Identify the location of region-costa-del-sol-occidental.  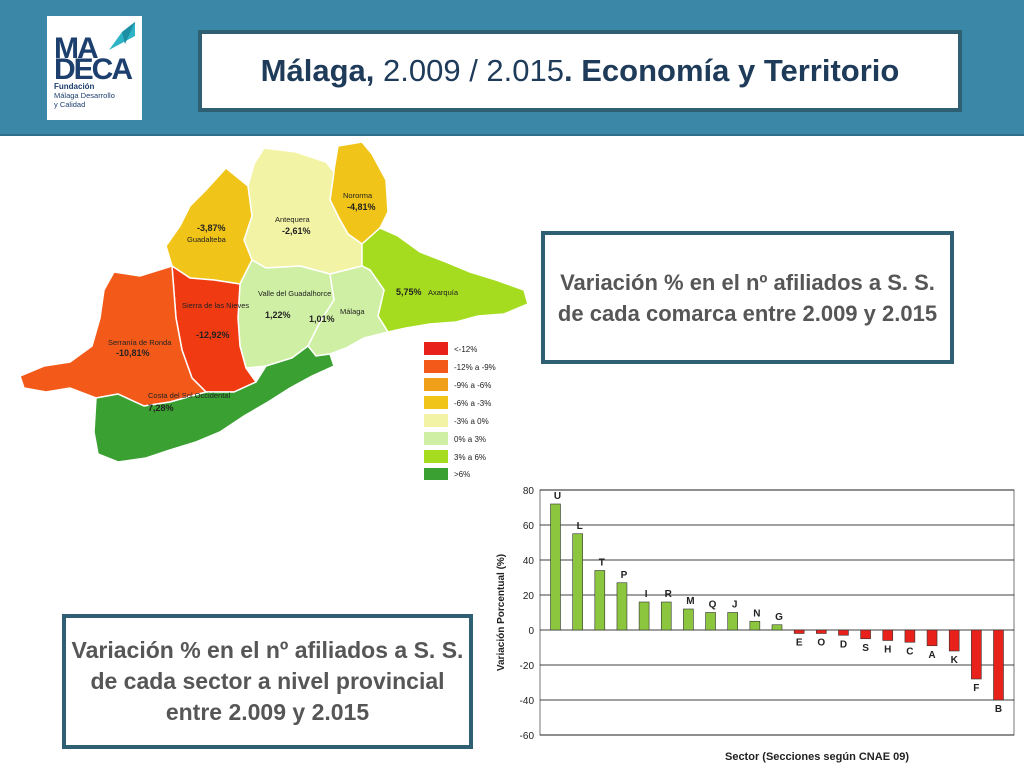
(214, 403).